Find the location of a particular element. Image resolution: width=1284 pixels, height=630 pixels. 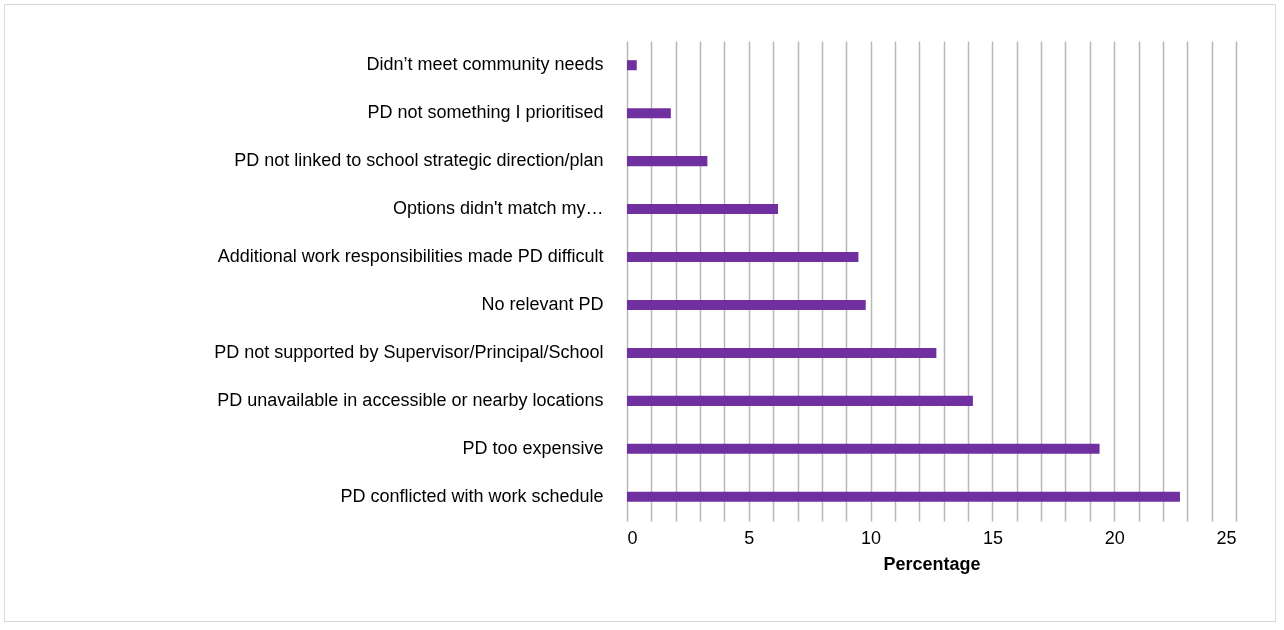

y-tick-label: Didn’t meet community needs is located at coordinates (485, 64).